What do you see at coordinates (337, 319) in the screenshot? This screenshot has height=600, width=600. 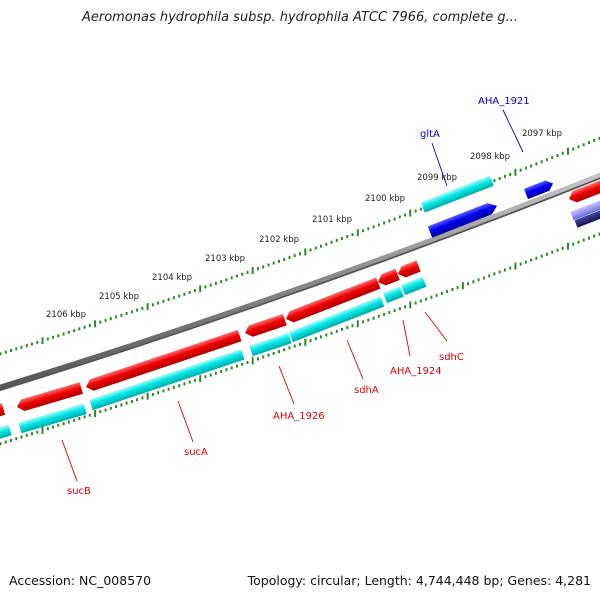 I see `cds-sdhA` at bounding box center [337, 319].